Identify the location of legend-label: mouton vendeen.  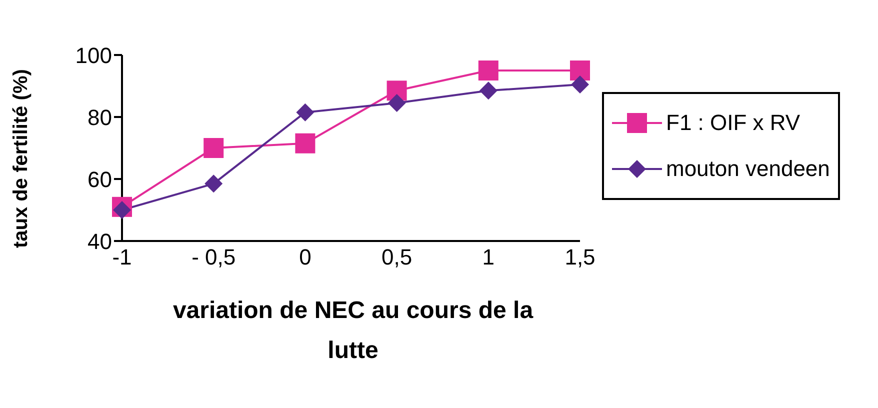
(748, 169).